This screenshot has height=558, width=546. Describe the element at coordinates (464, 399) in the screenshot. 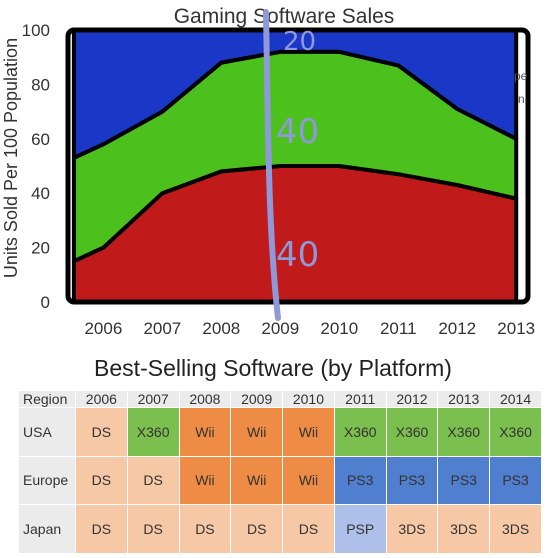

I see `year-header: 2013` at that location.